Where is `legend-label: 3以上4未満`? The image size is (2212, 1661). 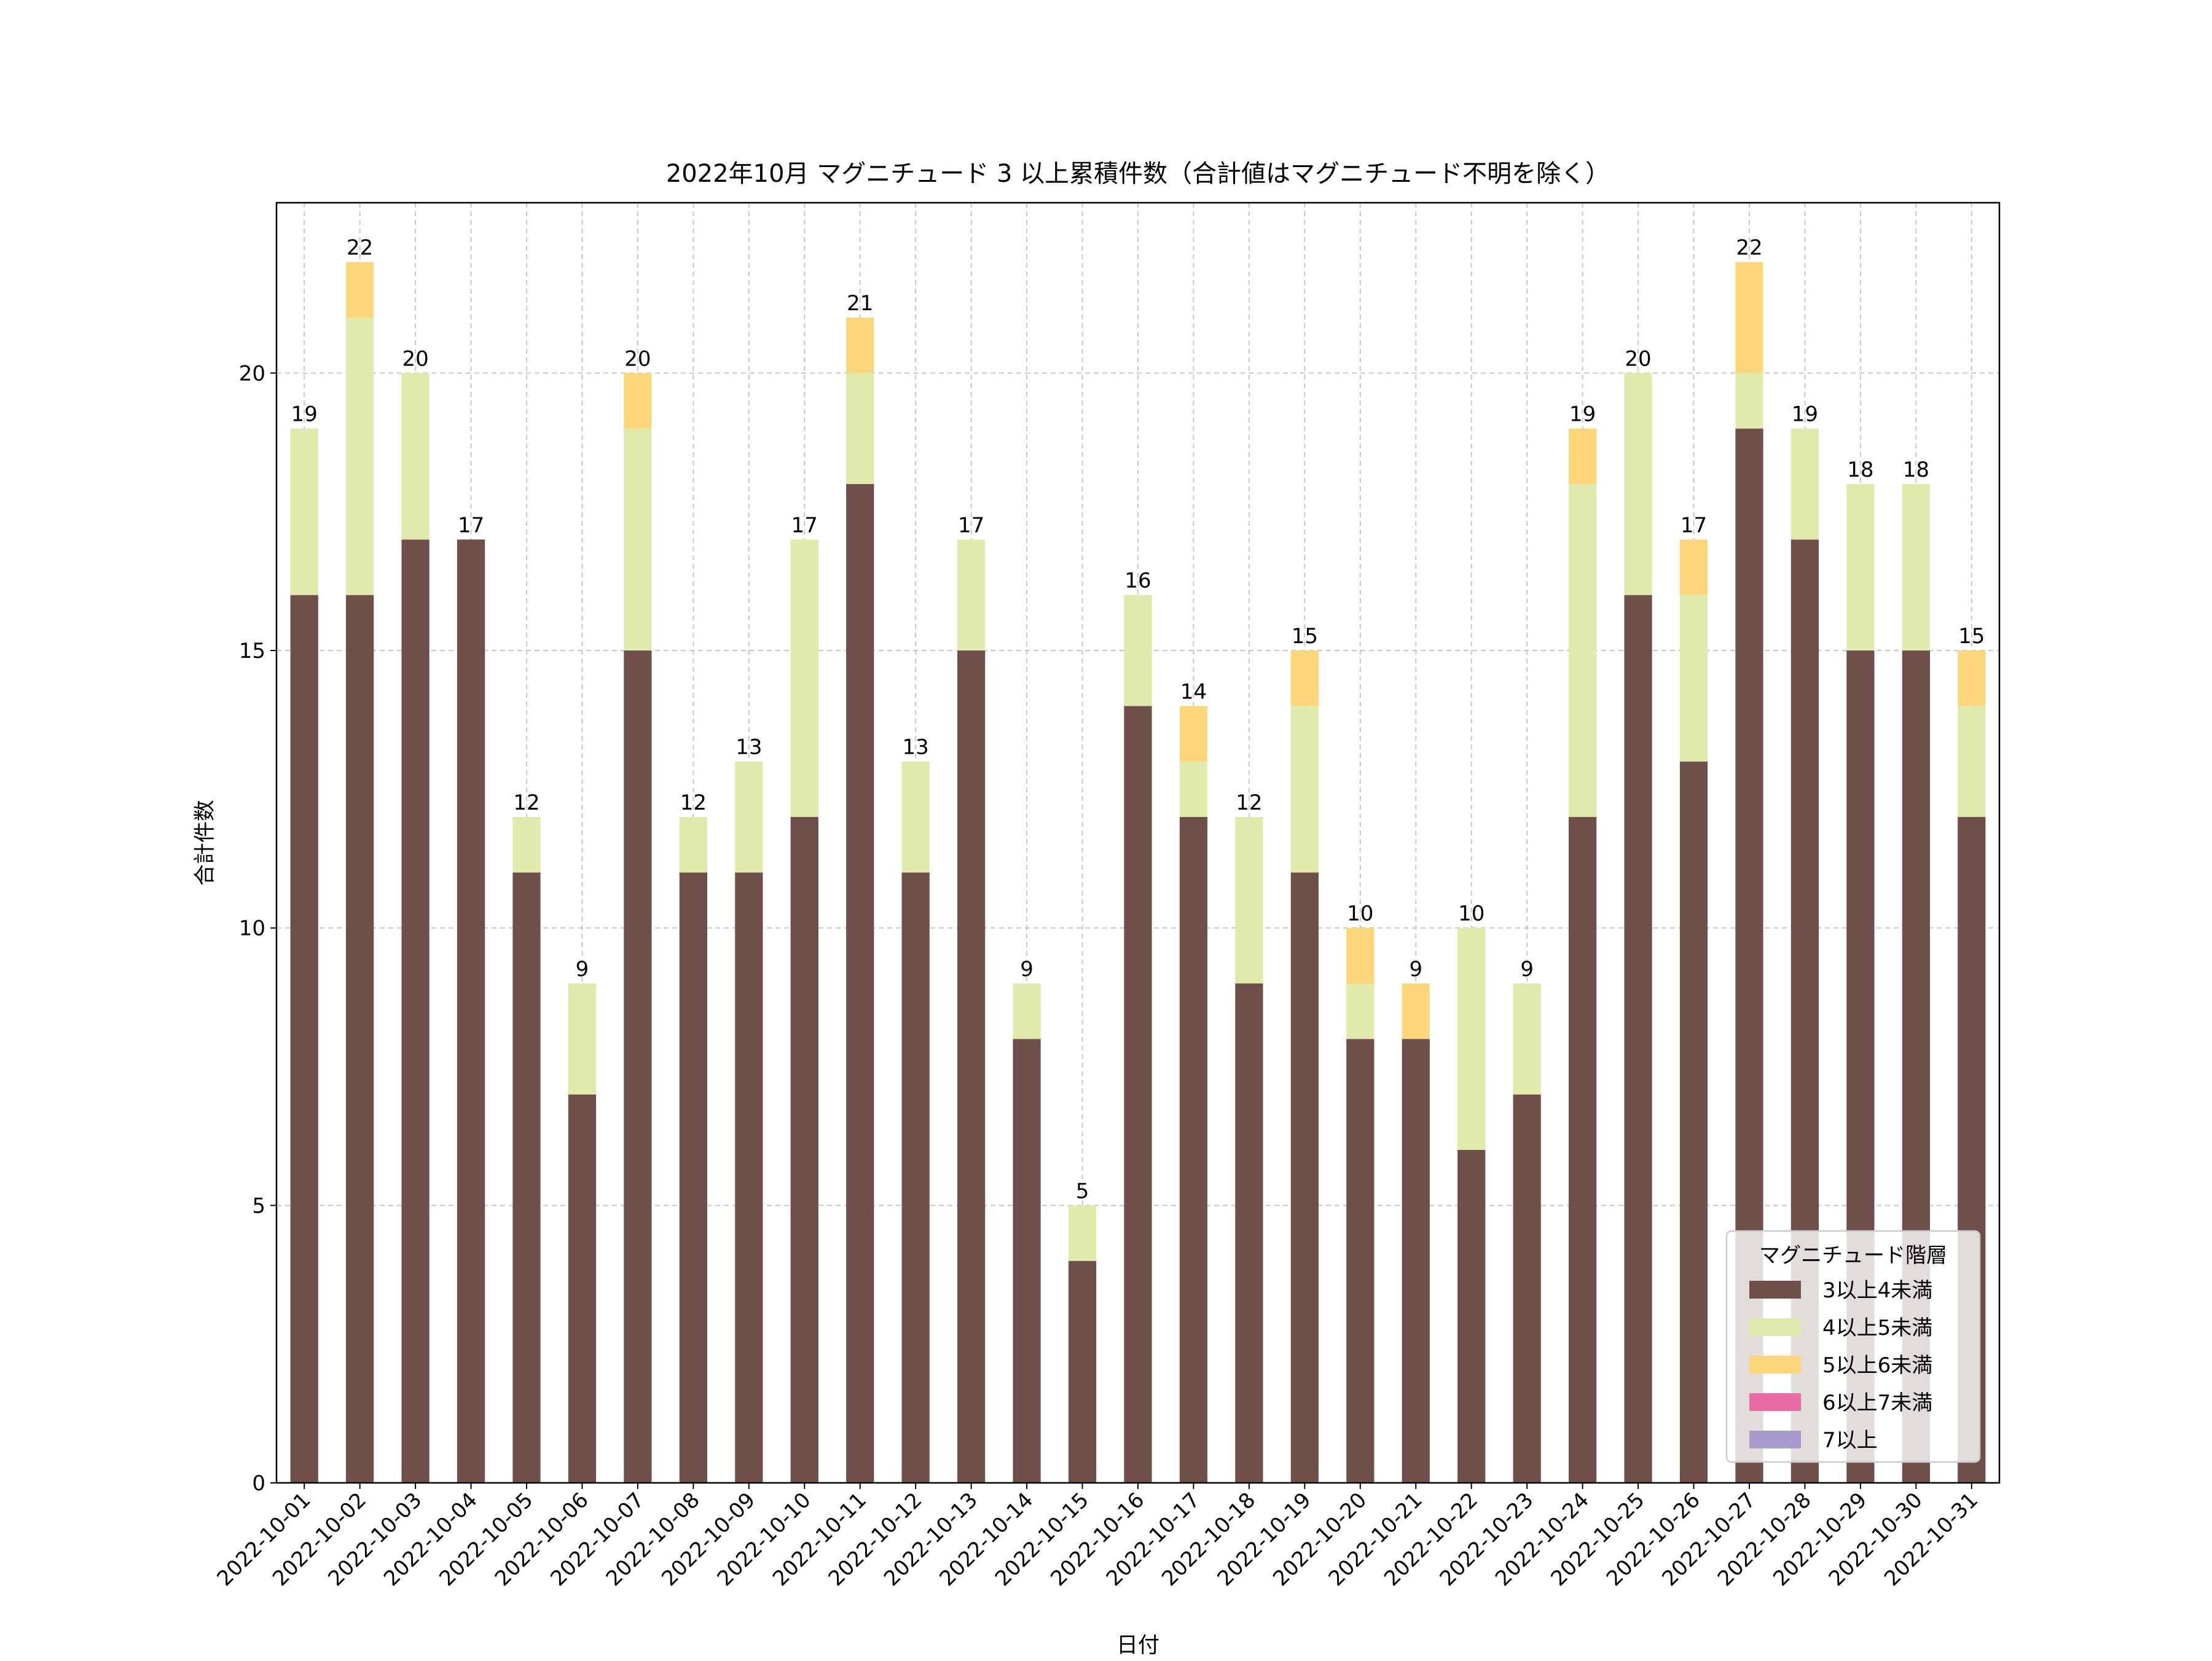
legend-label: 3以上4未満 is located at coordinates (1877, 1290).